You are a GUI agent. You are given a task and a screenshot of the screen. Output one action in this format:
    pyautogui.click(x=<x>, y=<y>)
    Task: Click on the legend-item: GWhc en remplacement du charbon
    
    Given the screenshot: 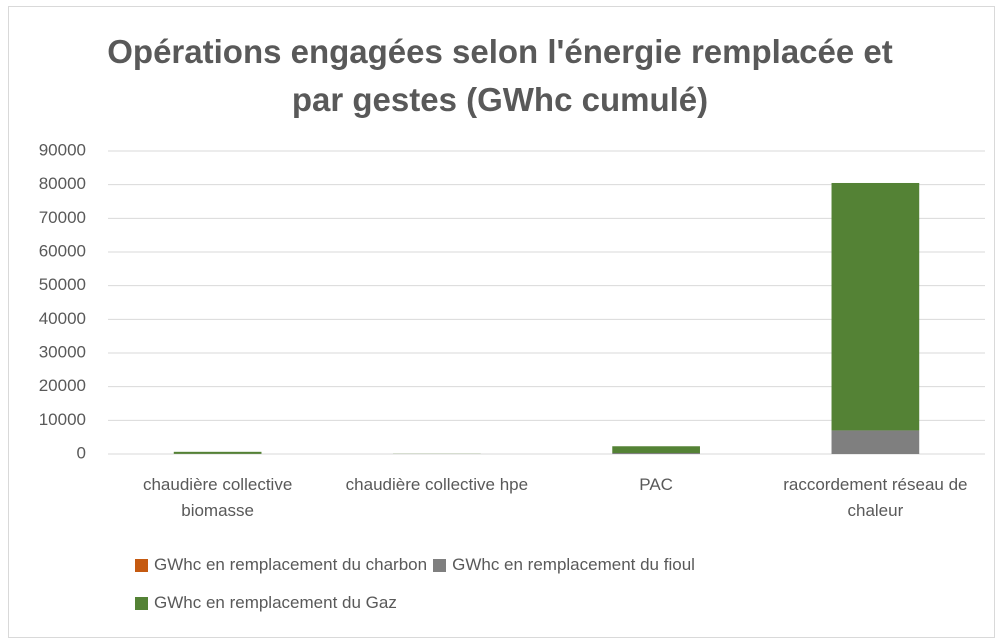 What is the action you would take?
    pyautogui.click(x=281, y=565)
    